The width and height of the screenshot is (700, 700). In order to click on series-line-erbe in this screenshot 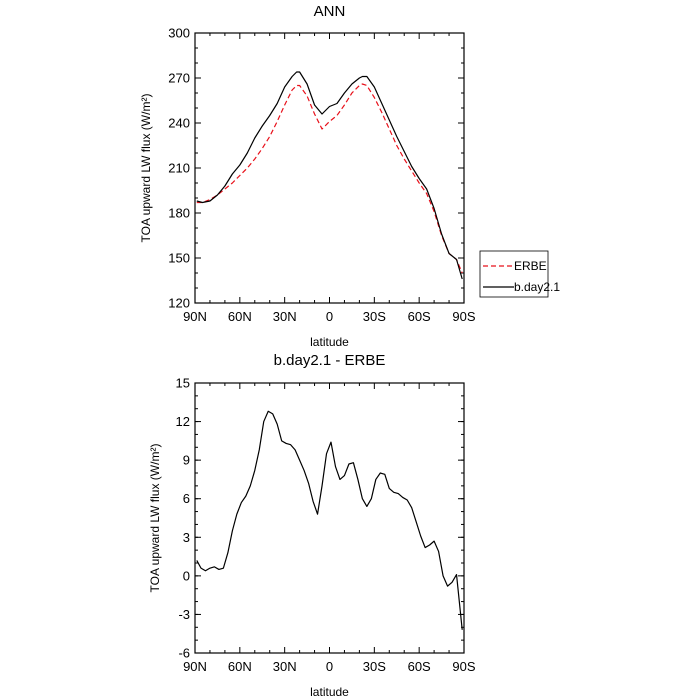, I will do `click(329, 178)`.